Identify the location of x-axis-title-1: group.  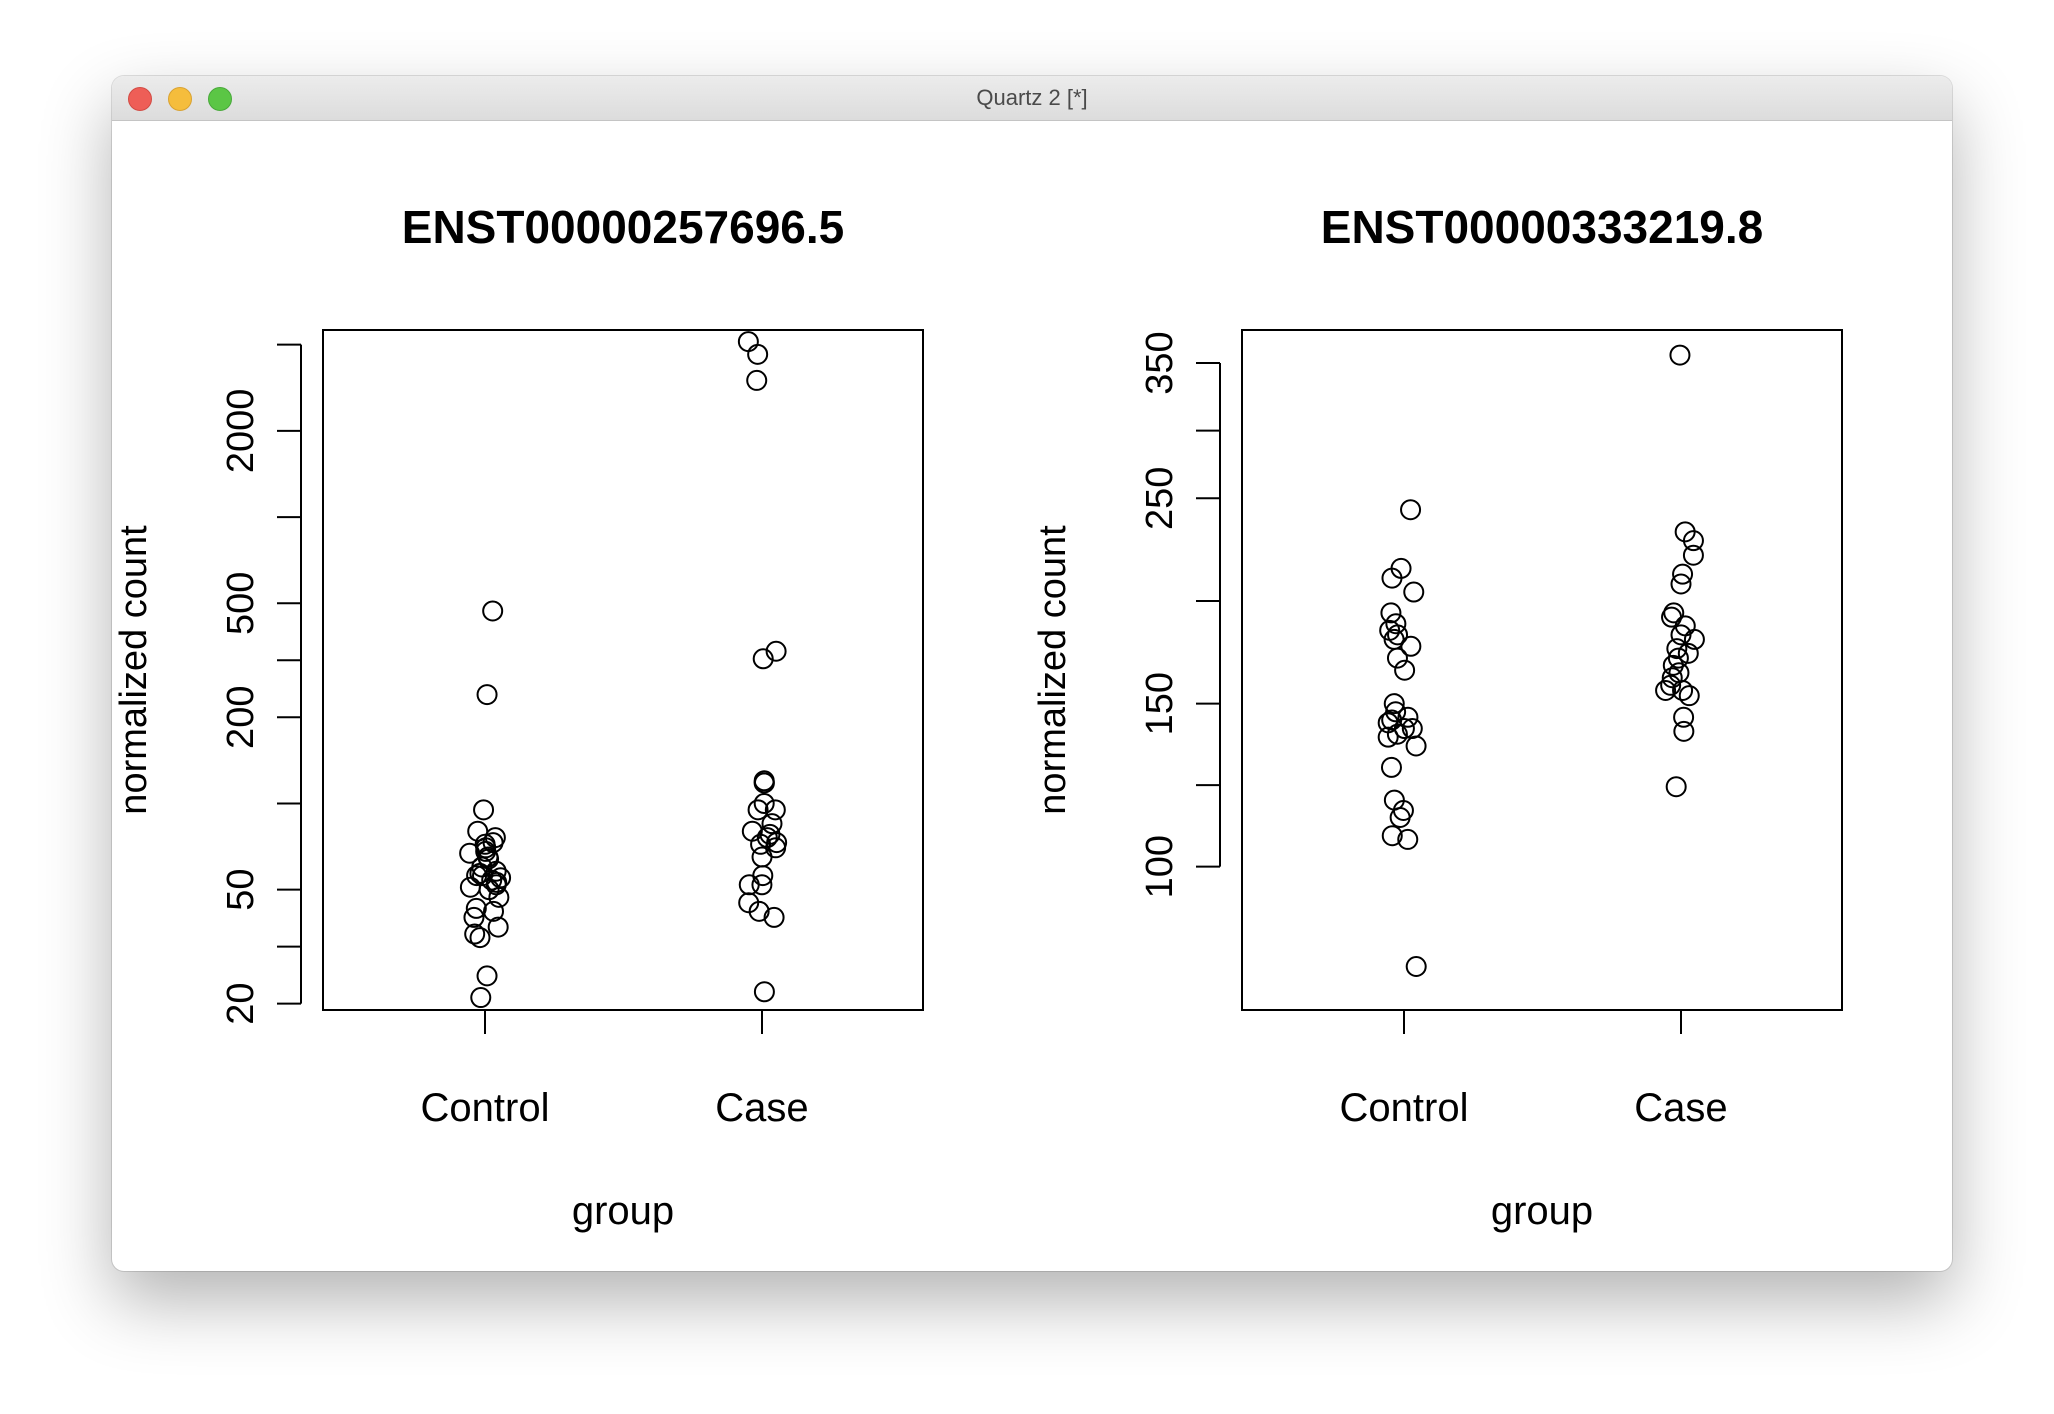
(623, 1211).